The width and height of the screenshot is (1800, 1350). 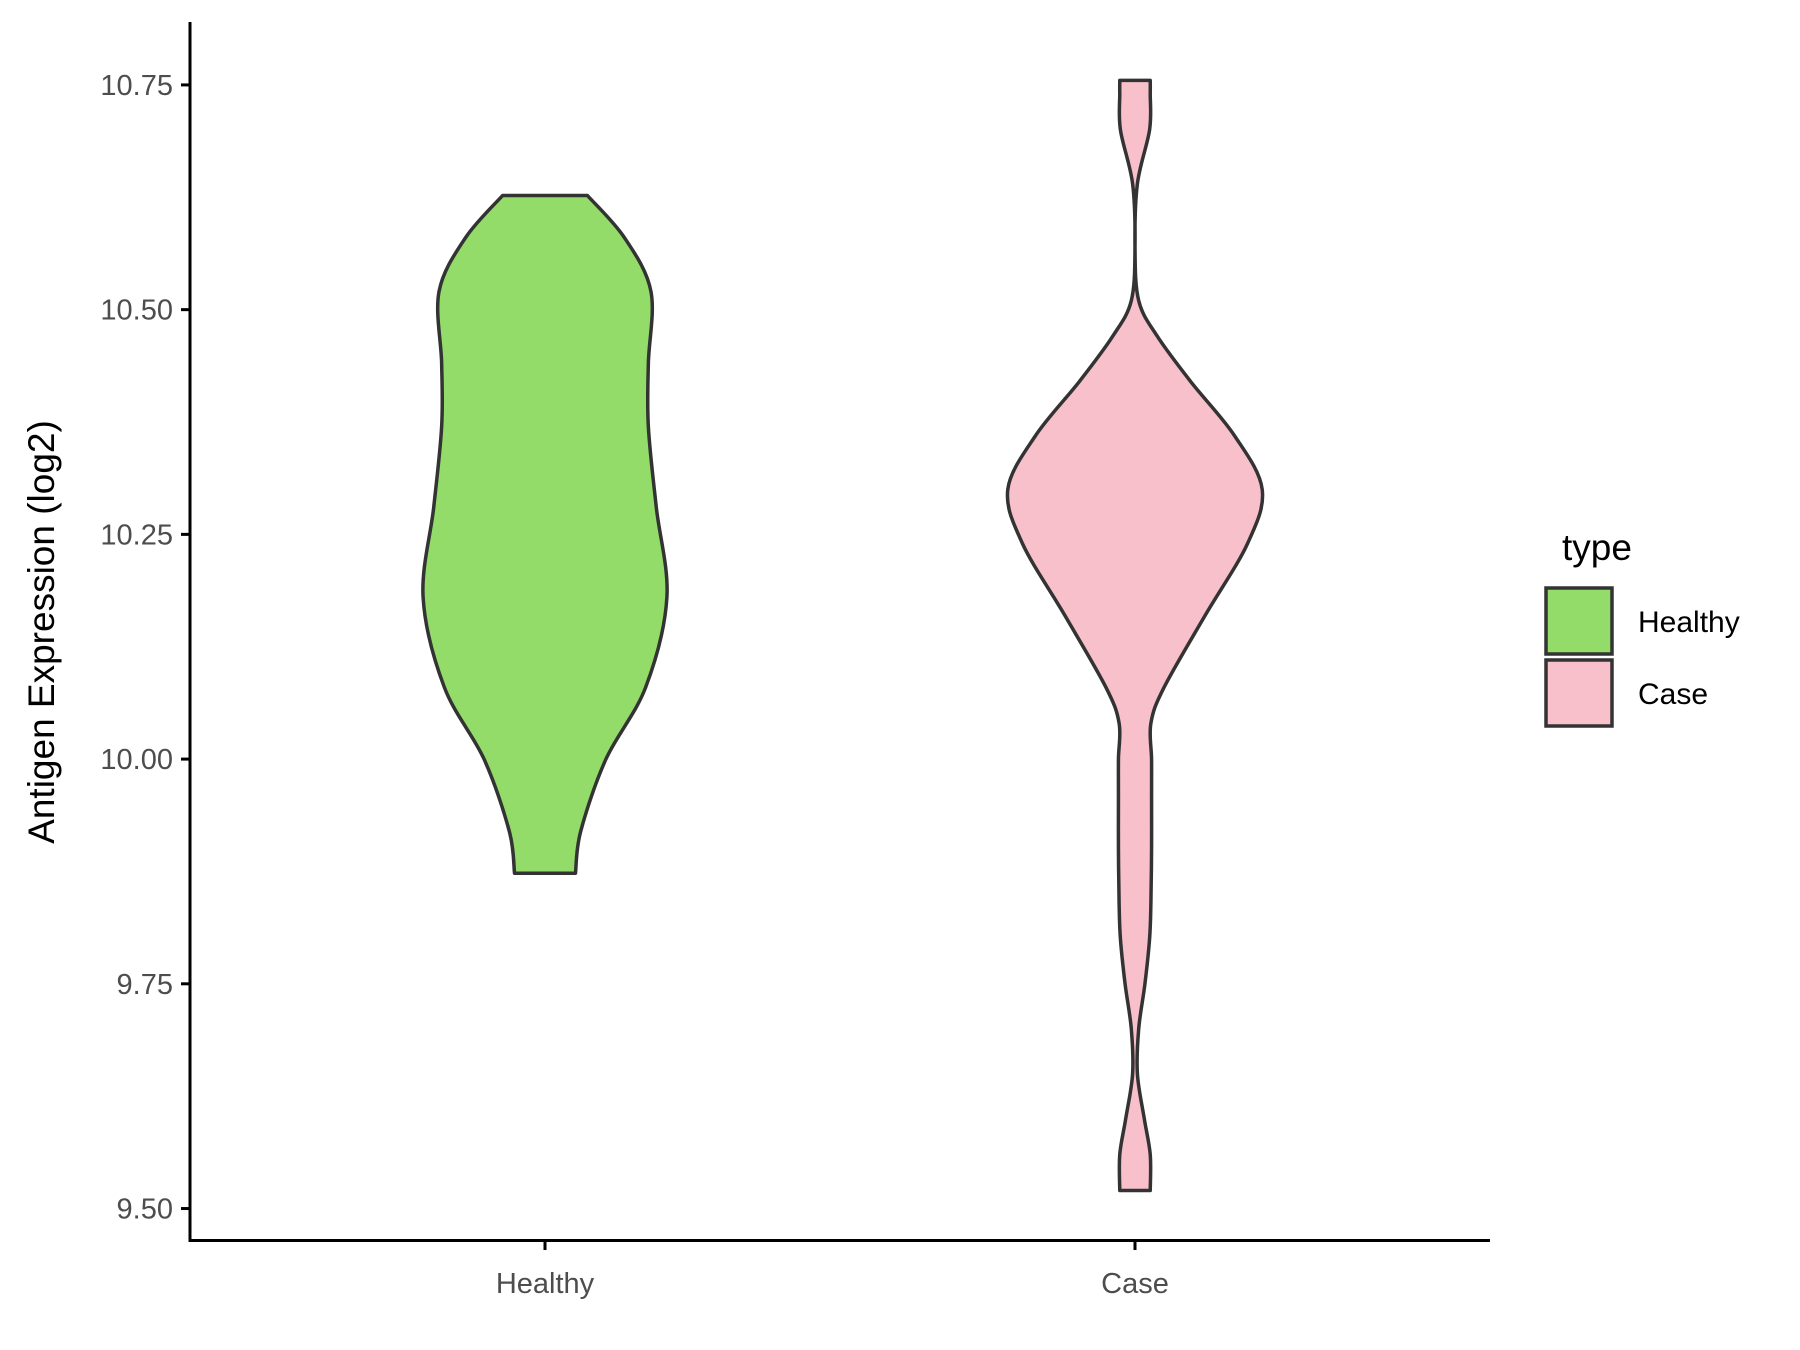 What do you see at coordinates (136, 760) in the screenshot?
I see `y-tick-label: 10.00` at bounding box center [136, 760].